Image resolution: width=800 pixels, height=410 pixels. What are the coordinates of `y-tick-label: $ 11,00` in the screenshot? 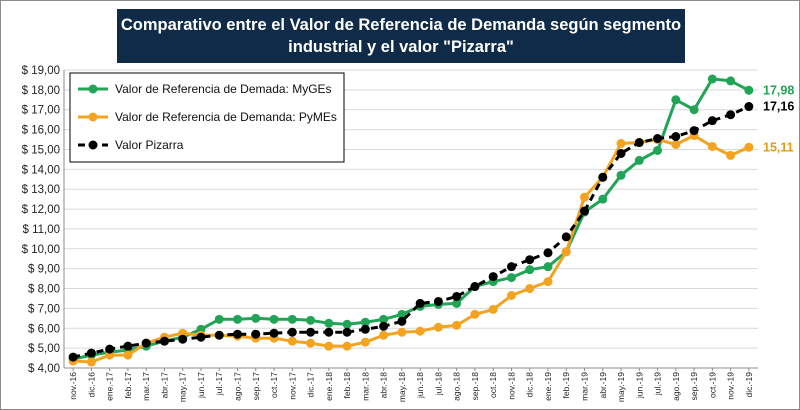 It's located at (41, 230).